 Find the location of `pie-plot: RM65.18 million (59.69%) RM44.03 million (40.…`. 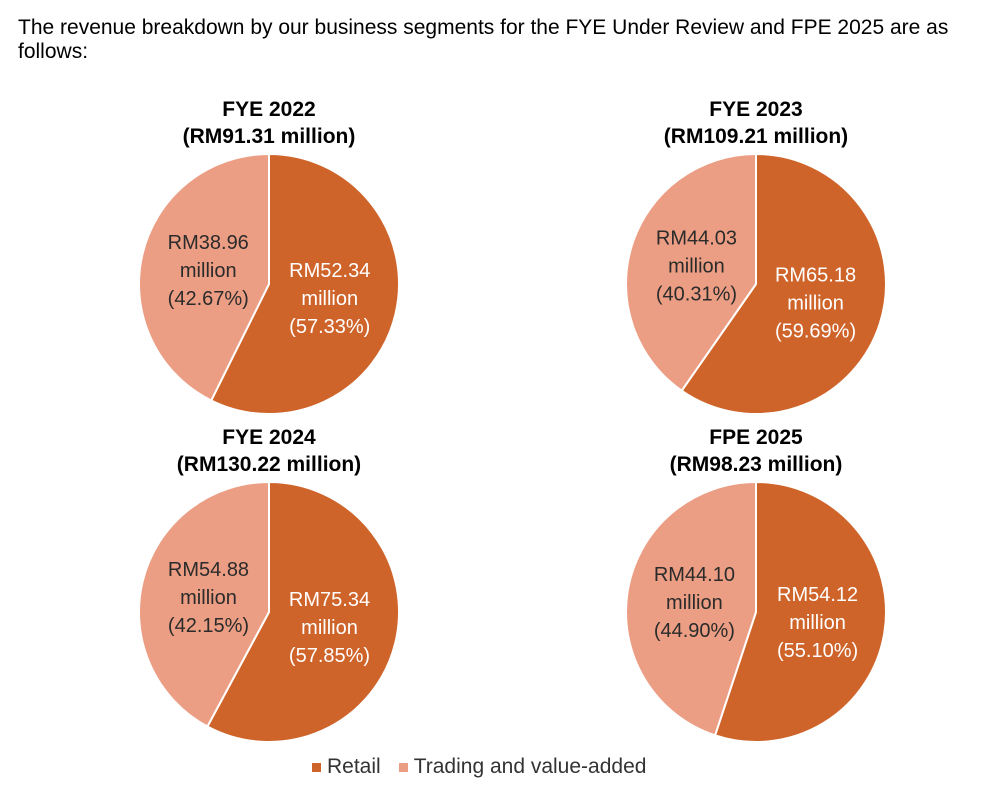

pie-plot: RM65.18 million (59.69%) RM44.03 million (40.… is located at coordinates (756, 284).